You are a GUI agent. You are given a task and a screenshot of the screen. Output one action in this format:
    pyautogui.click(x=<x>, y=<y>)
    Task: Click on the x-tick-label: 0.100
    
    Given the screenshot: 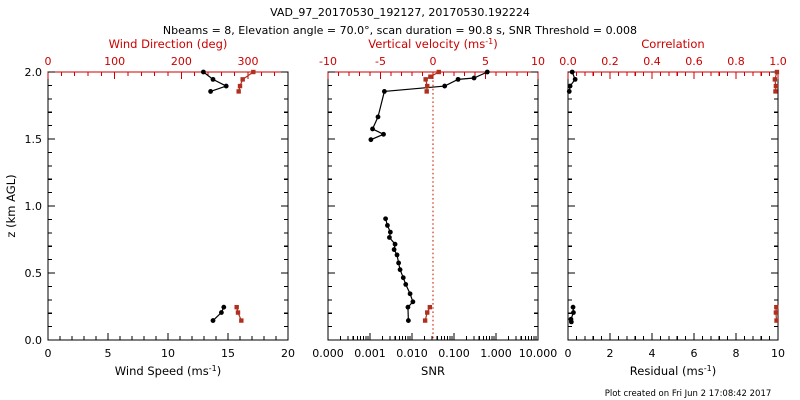 What is the action you would take?
    pyautogui.click(x=454, y=353)
    